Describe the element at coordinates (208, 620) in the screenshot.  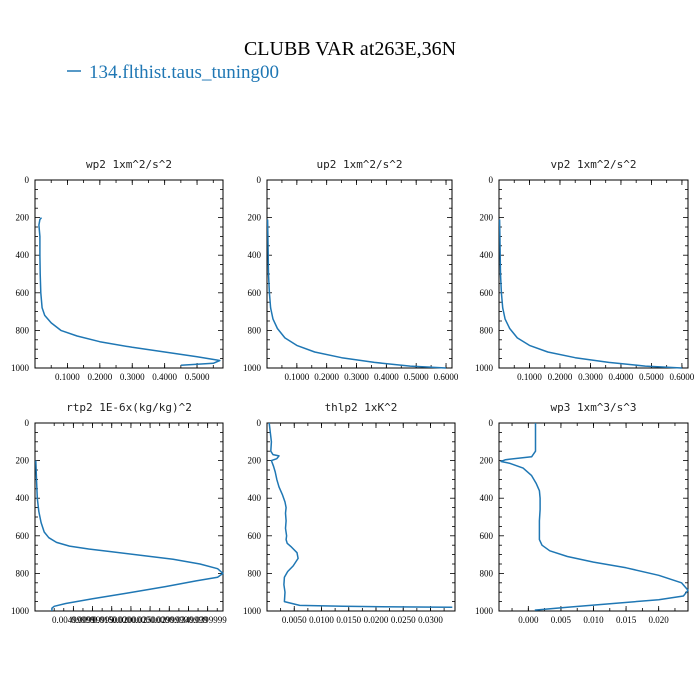
I see `x-tick-label: 0.0399999` at that location.